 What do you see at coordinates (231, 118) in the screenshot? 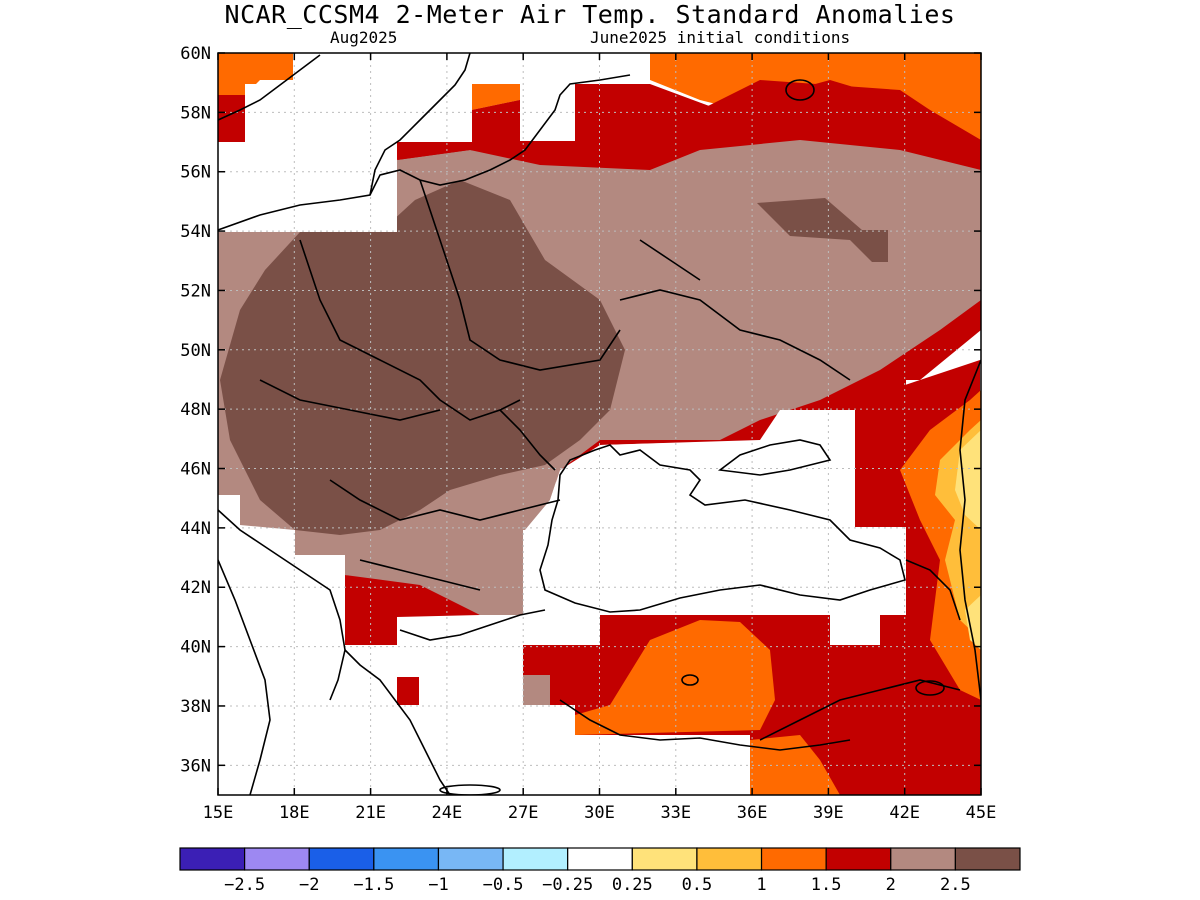
I see `field-red-topleft` at bounding box center [231, 118].